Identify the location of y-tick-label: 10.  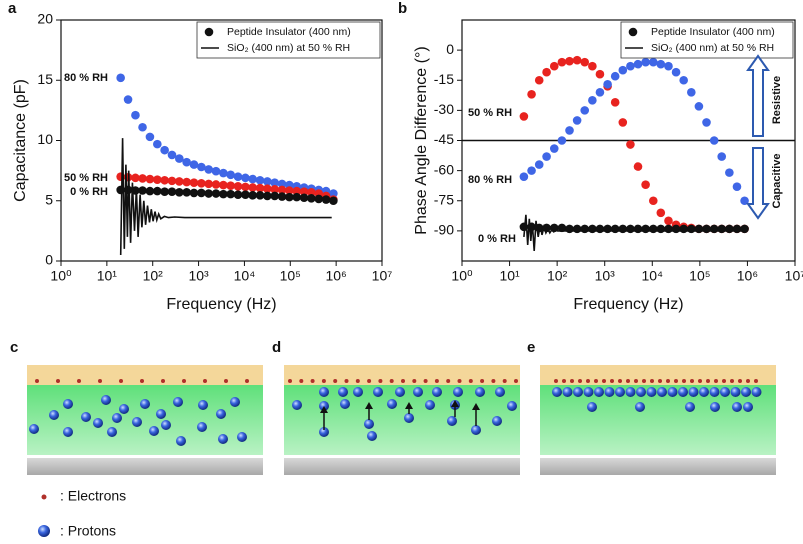
(45, 139).